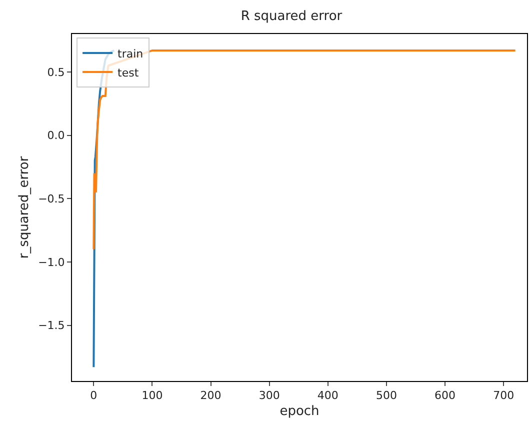 The width and height of the screenshot is (530, 434). I want to click on legend-label: train, so click(131, 53).